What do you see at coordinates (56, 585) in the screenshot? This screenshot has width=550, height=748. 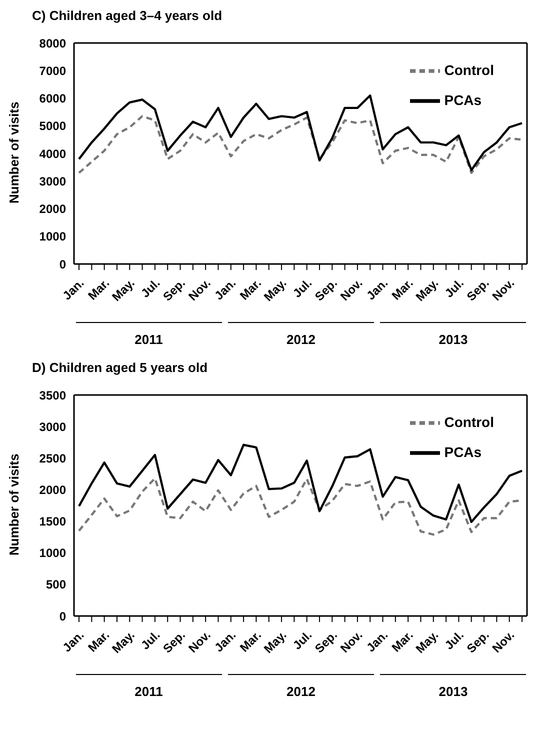 I see `y-tick-label: 500` at bounding box center [56, 585].